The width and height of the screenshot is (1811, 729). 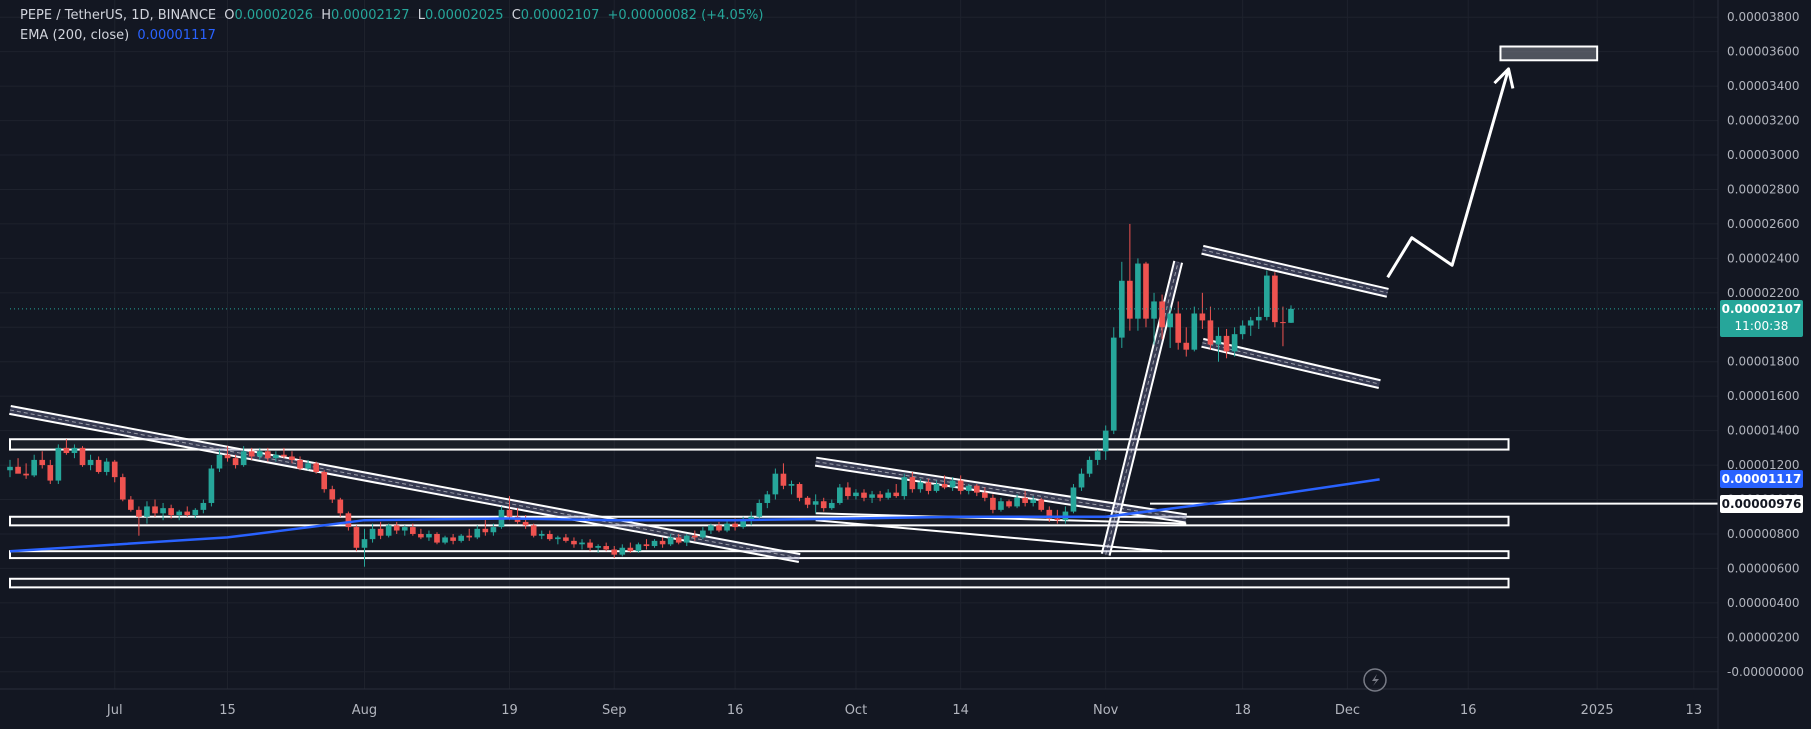 I want to click on ema-price-tag: 0.00001117, so click(x=1761, y=479).